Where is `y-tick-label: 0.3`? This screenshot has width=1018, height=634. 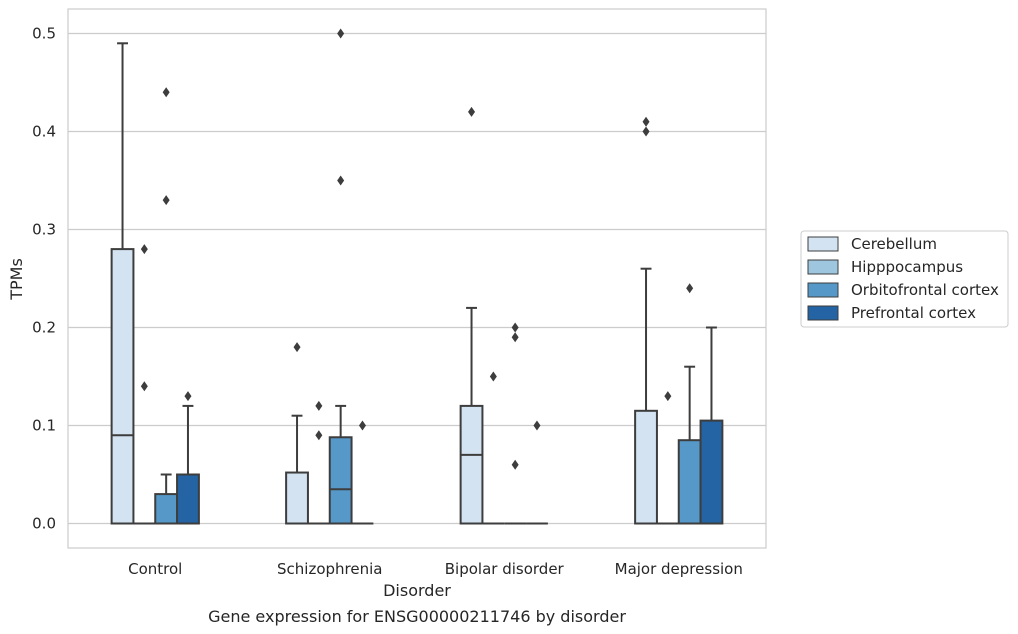
y-tick-label: 0.3 is located at coordinates (44, 230).